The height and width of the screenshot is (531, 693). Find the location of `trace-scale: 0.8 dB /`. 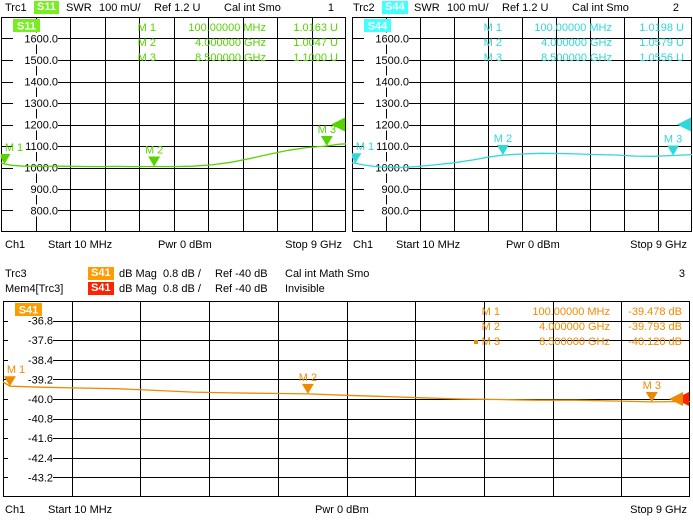

trace-scale: 0.8 dB / is located at coordinates (182, 289).